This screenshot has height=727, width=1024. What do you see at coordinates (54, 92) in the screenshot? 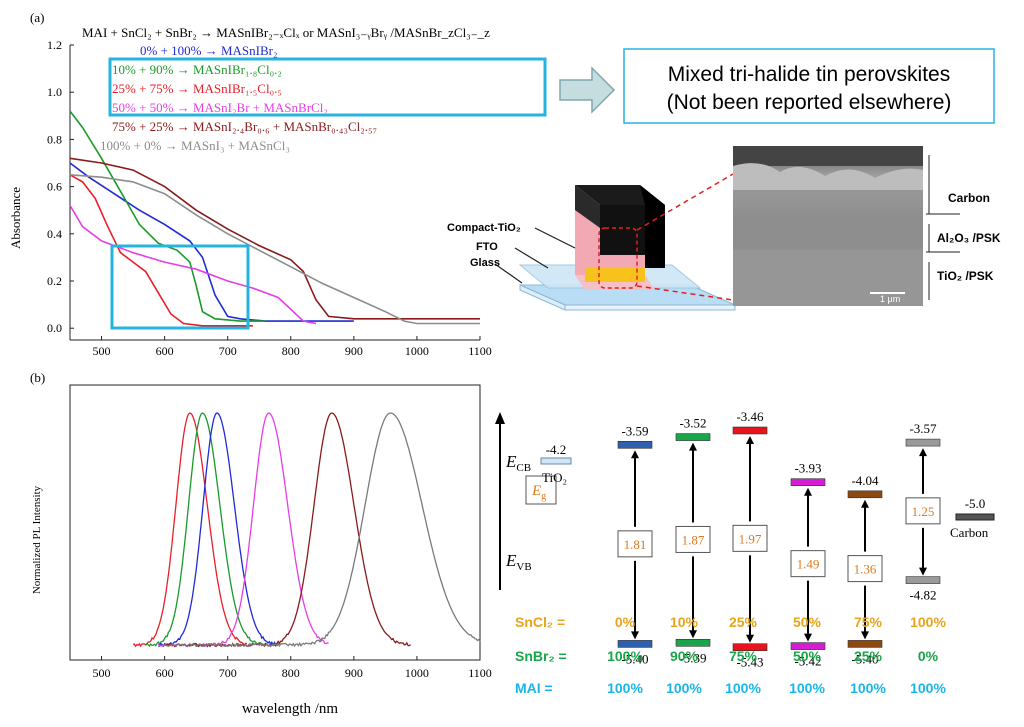
I see `abs-y-tick-label: 1.0` at bounding box center [54, 92].